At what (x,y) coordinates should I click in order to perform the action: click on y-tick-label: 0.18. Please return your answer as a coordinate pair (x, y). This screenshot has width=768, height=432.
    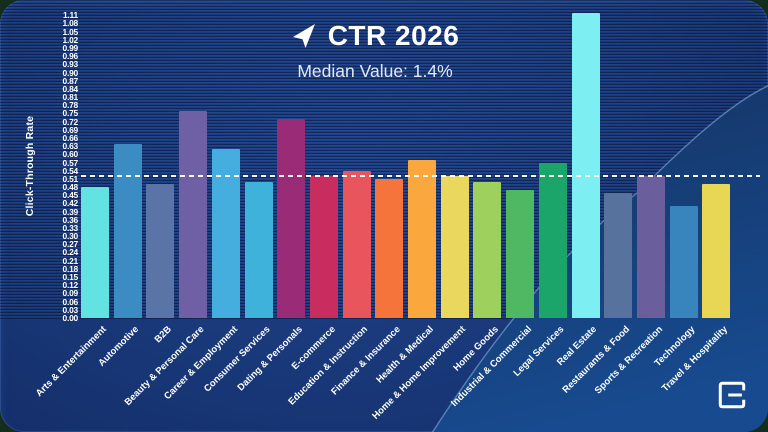
    Looking at the image, I should click on (70, 268).